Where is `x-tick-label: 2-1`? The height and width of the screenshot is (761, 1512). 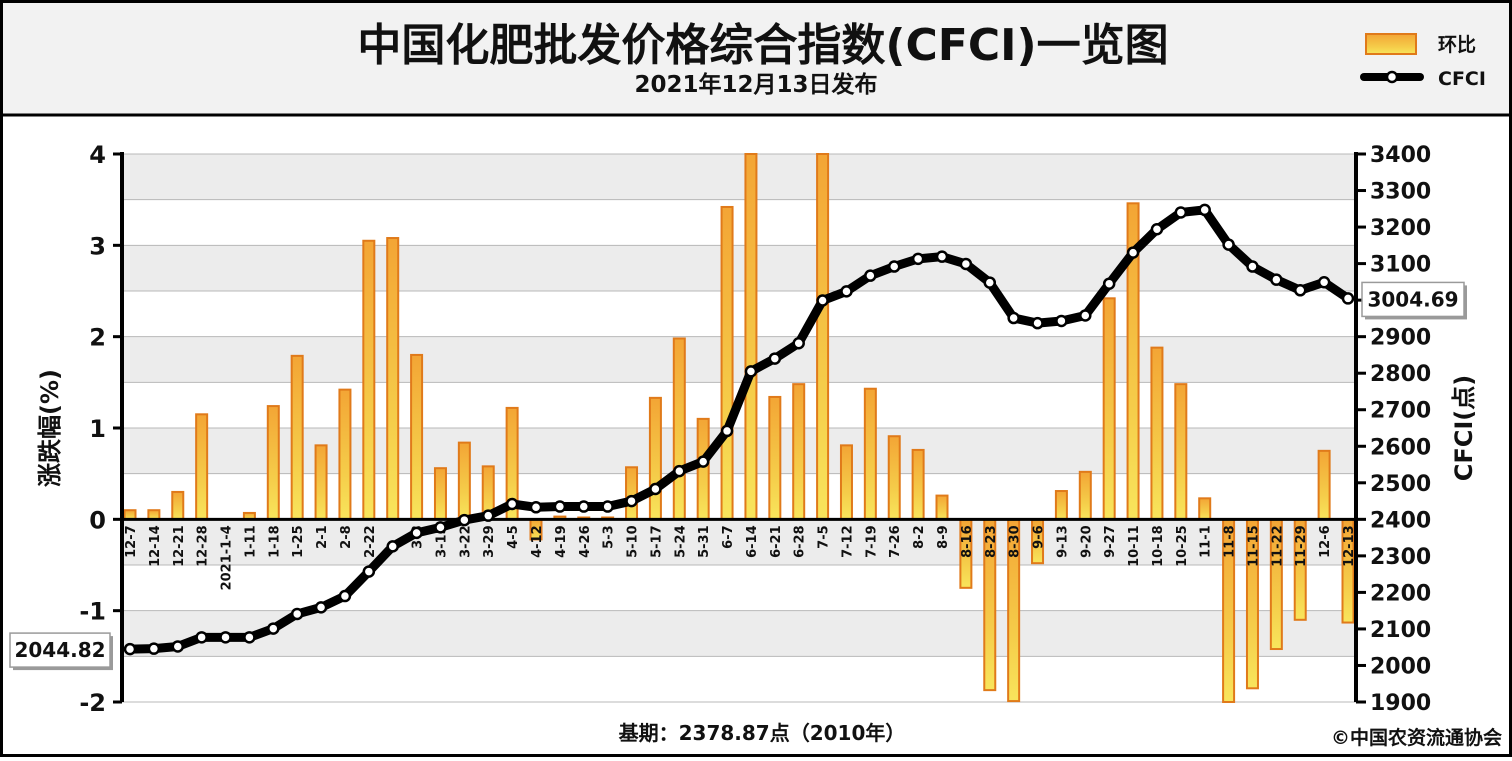 x-tick-label: 2-1 is located at coordinates (322, 537).